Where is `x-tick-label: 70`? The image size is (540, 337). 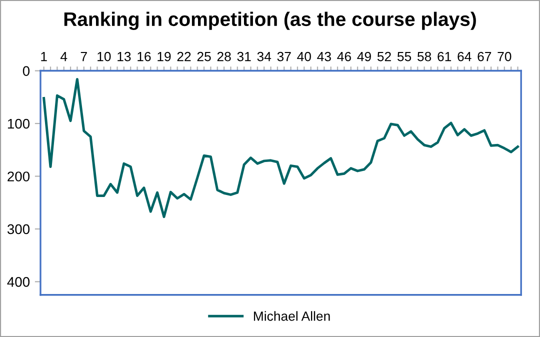
x-tick-label: 70 is located at coordinates (505, 57).